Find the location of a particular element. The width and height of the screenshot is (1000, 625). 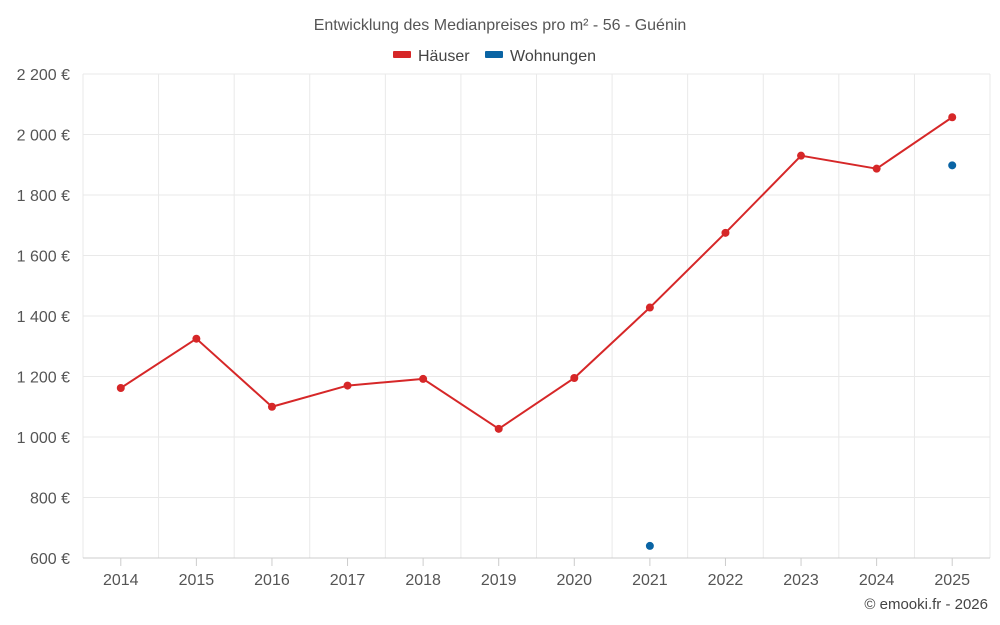

legend-label-wohnungen: Wohnungen is located at coordinates (553, 56).